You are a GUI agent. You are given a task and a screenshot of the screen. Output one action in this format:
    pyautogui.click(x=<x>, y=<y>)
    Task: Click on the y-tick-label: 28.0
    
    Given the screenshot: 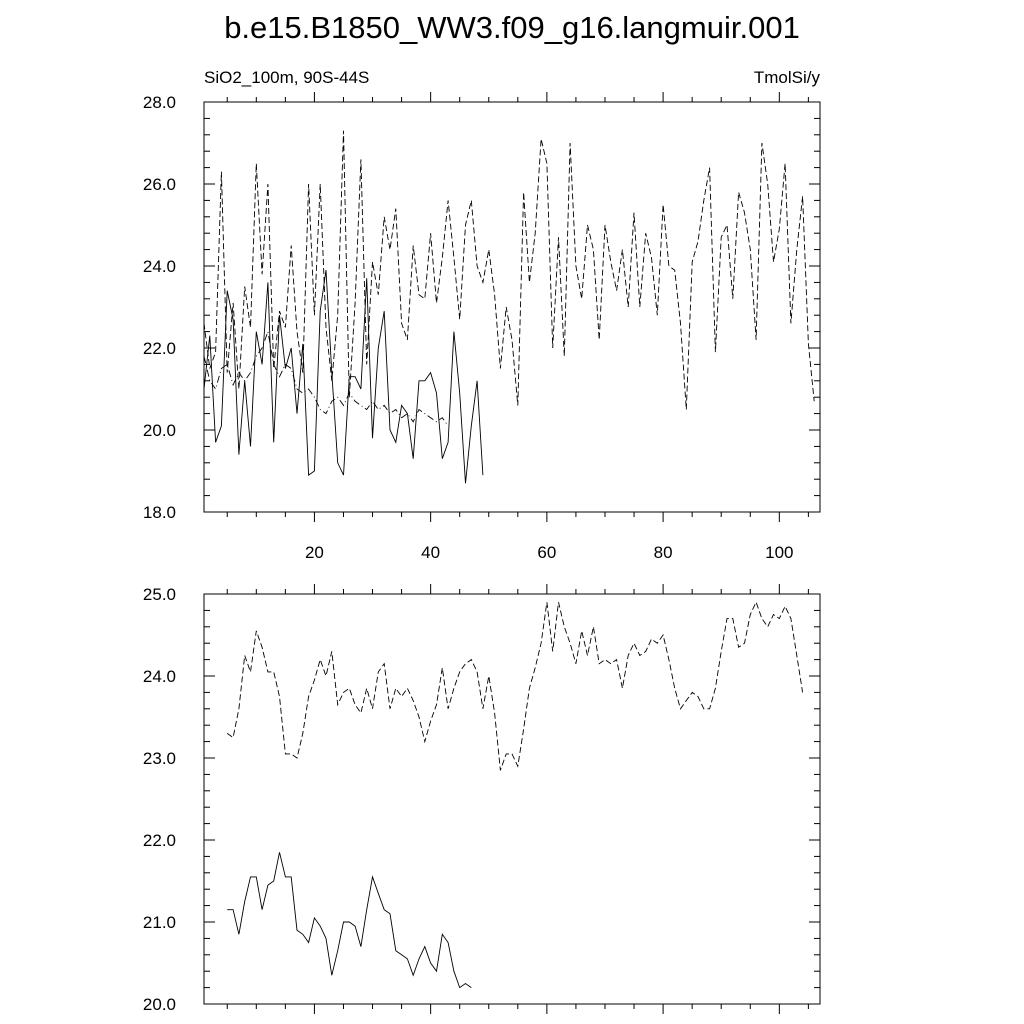 What is the action you would take?
    pyautogui.click(x=159, y=102)
    